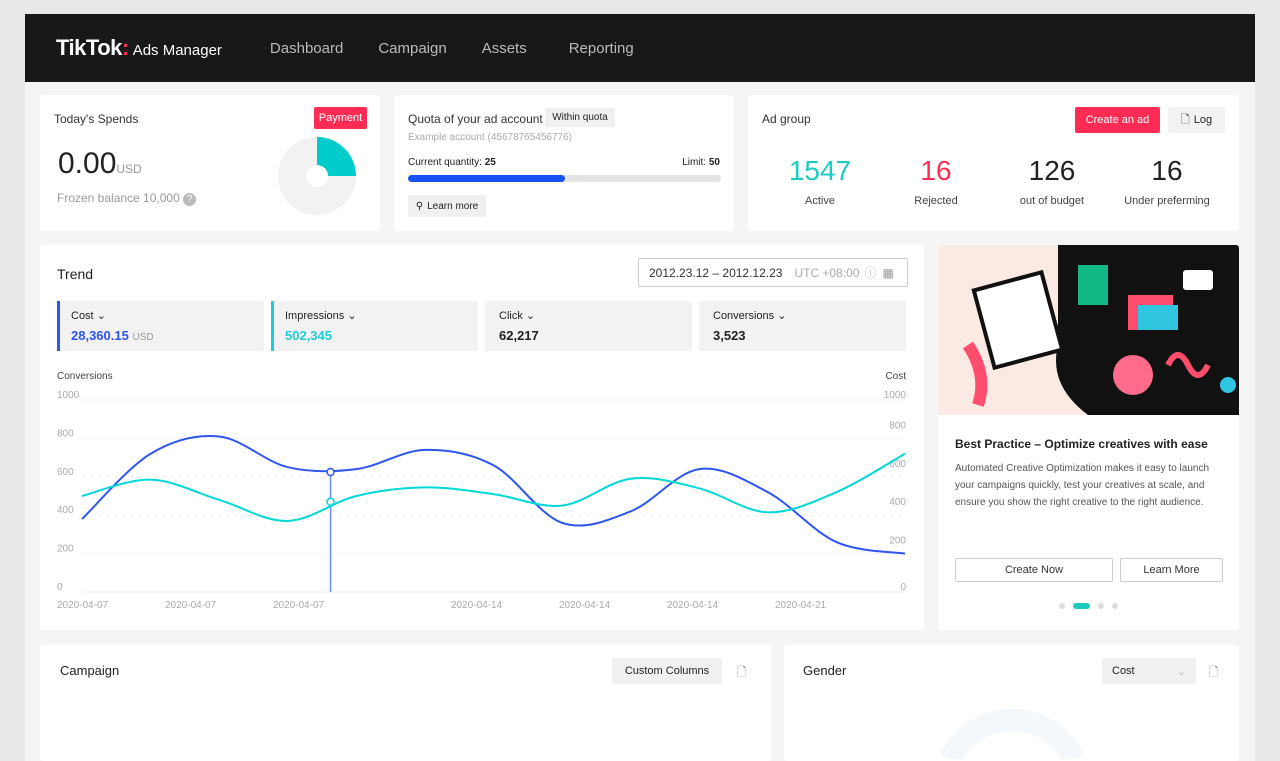 The height and width of the screenshot is (761, 1280). I want to click on nav-reporting: Reporting, so click(601, 48).